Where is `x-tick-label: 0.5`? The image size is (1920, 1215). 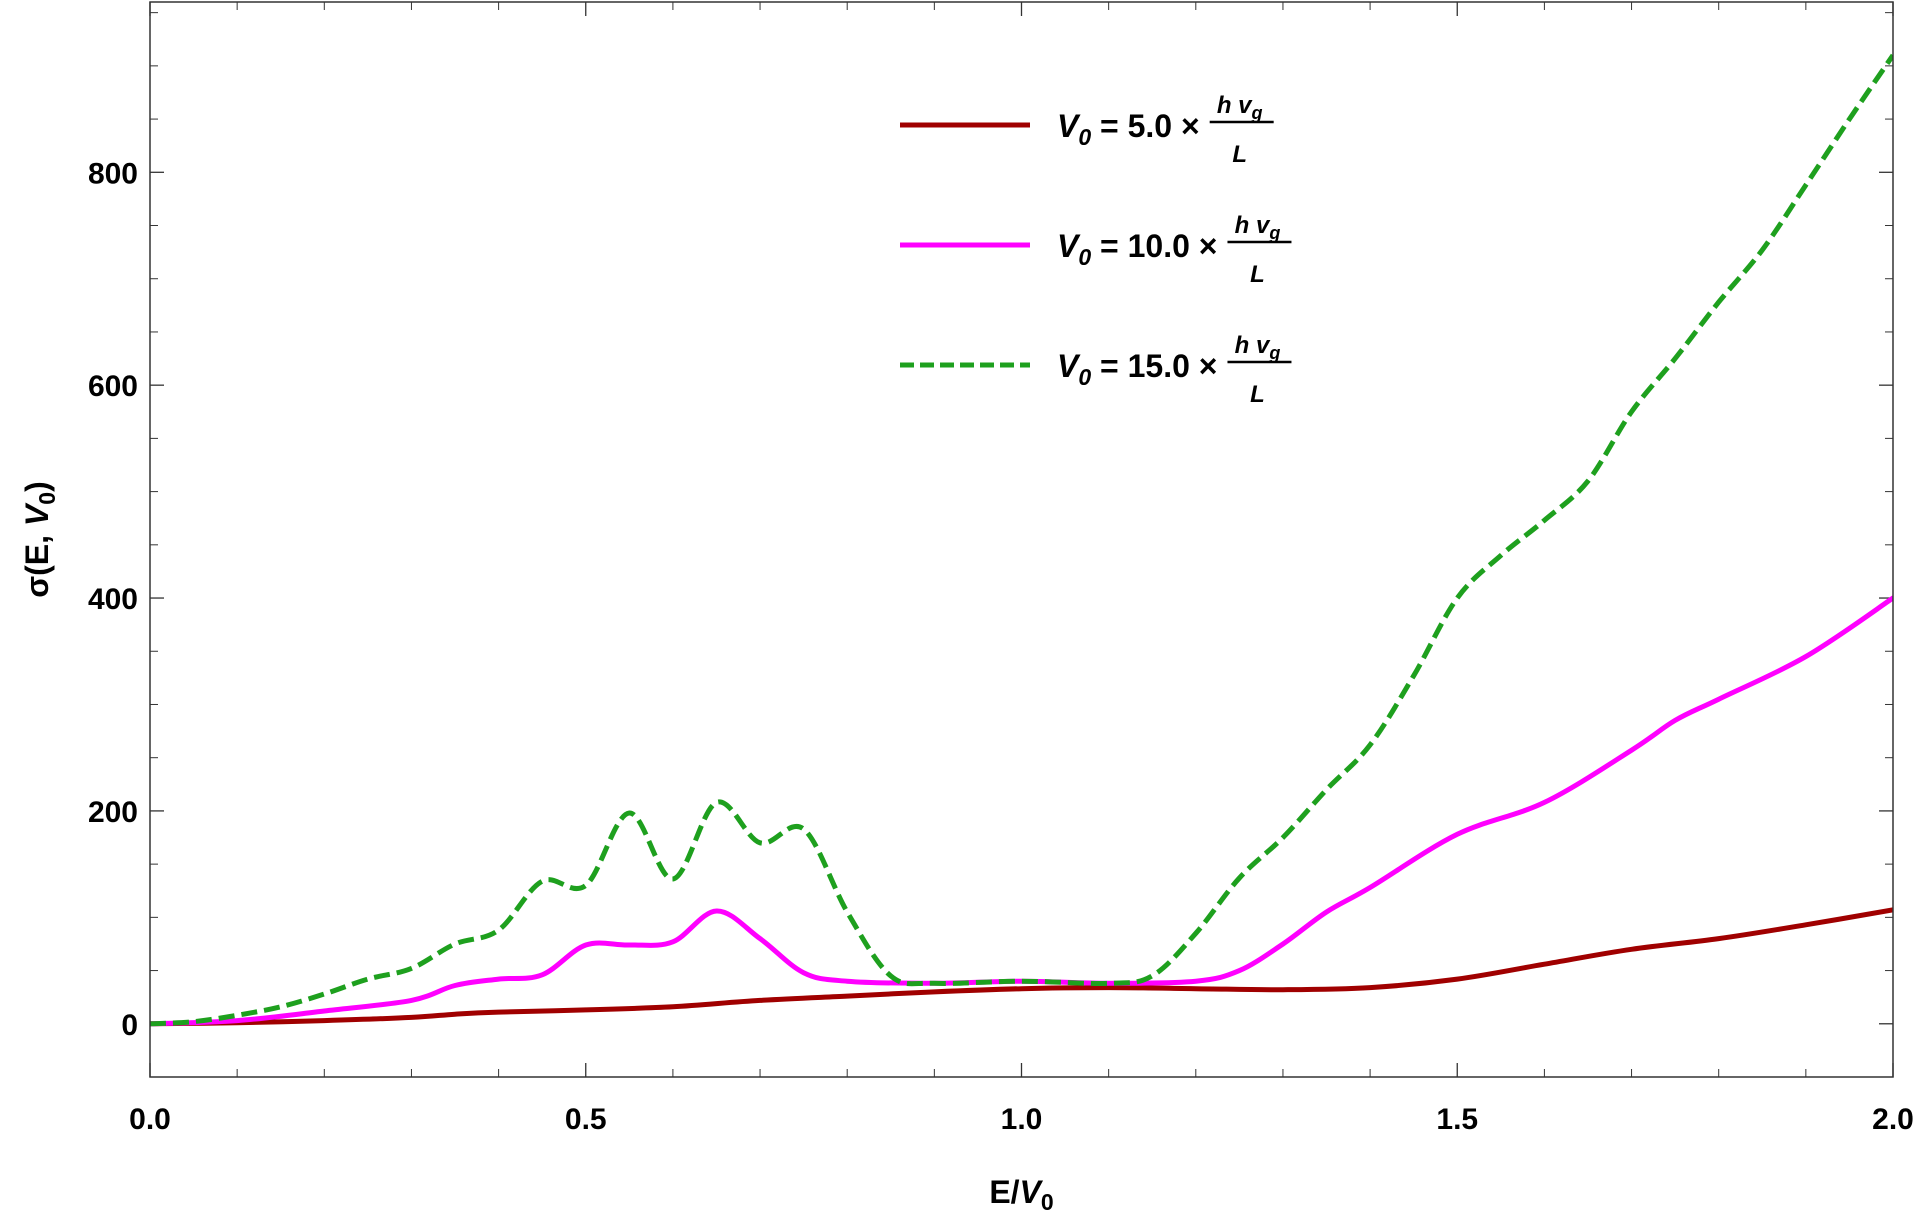 x-tick-label: 0.5 is located at coordinates (586, 1119).